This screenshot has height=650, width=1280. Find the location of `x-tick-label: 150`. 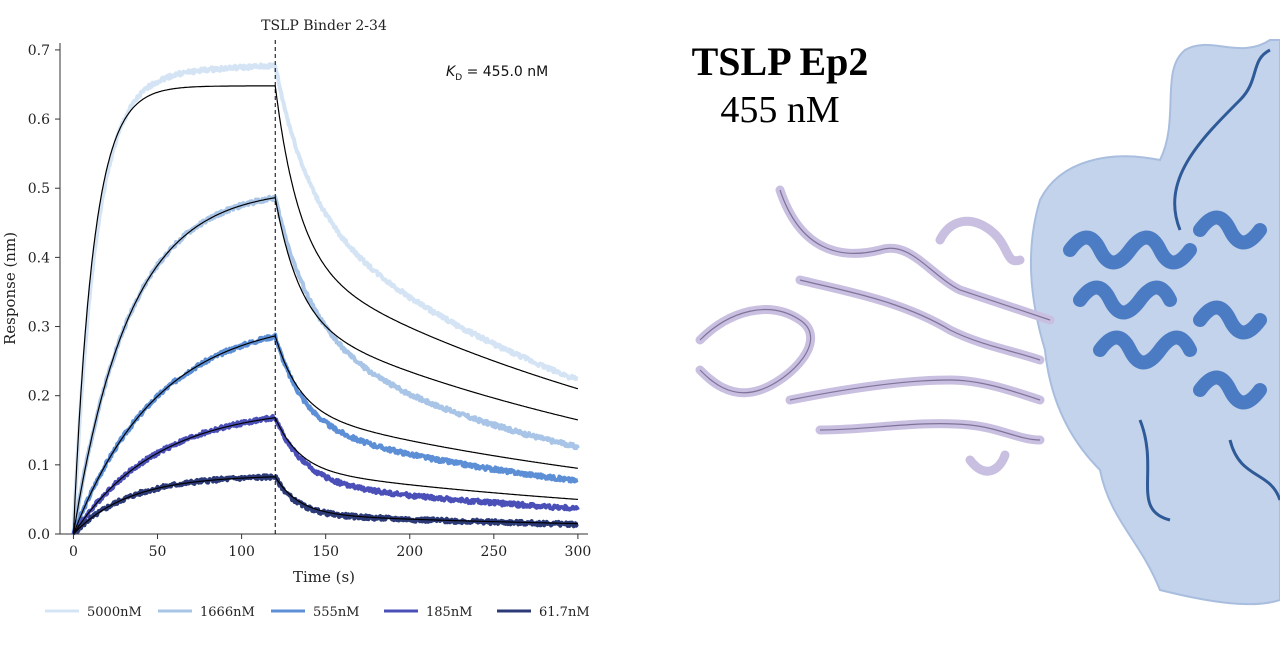

x-tick-label: 150 is located at coordinates (325, 552).